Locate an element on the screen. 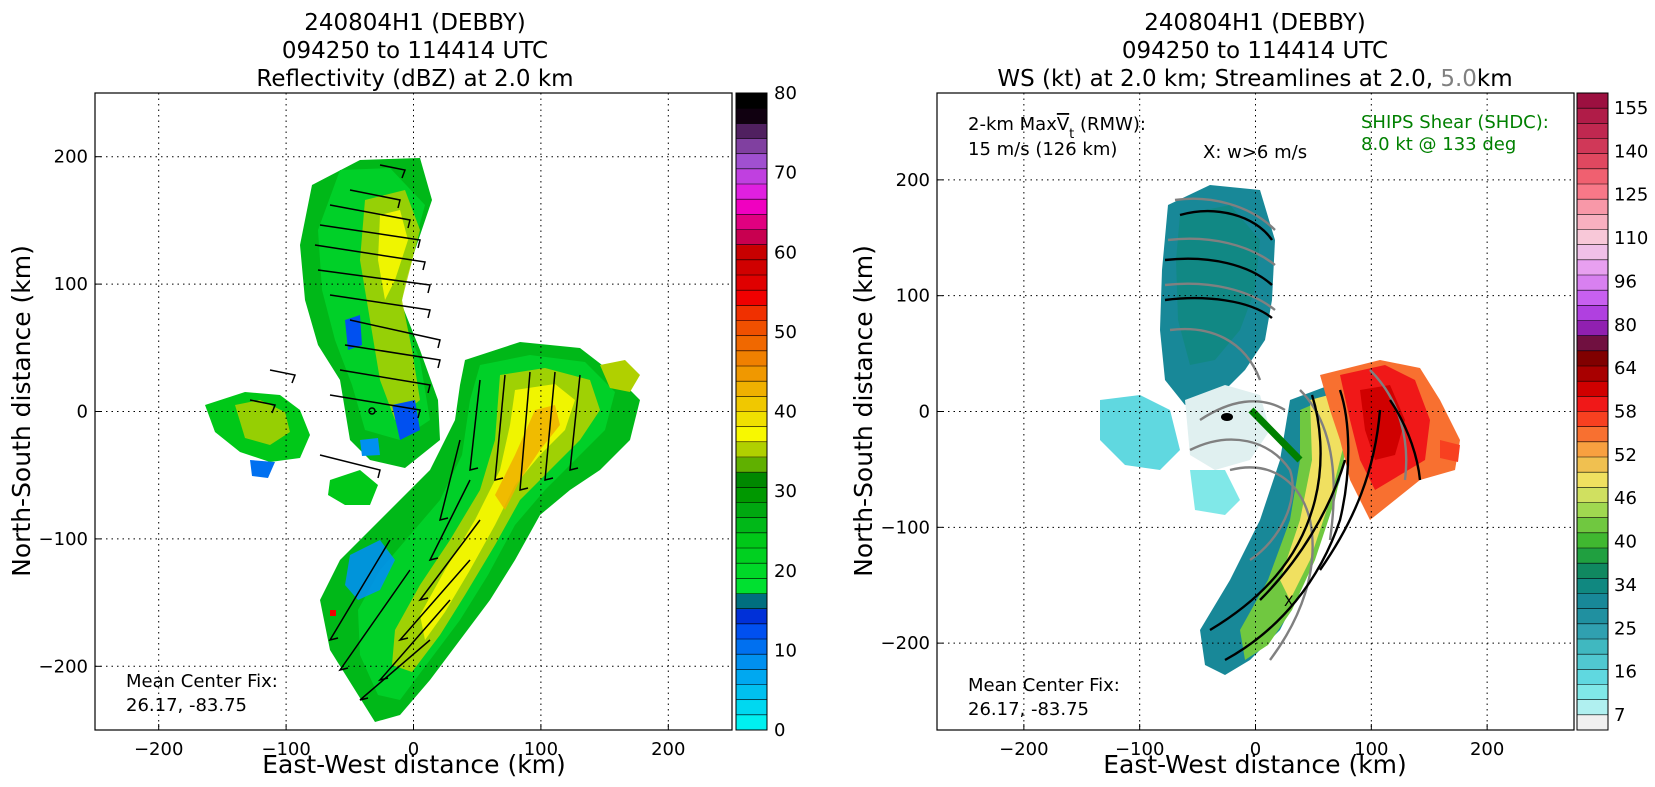 This screenshot has width=1655, height=787. left-colorbar-tick-label: 70 is located at coordinates (785, 173).